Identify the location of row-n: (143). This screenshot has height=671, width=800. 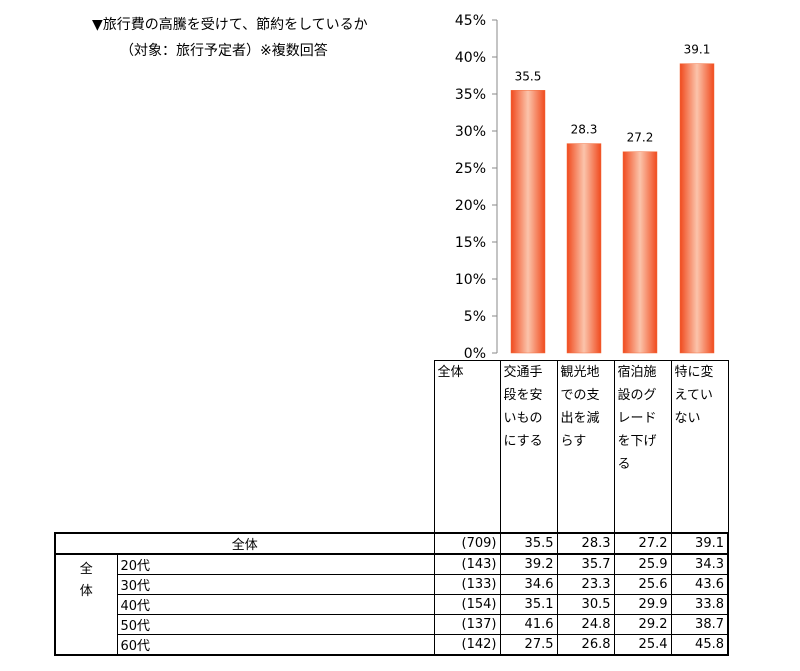
(467, 563).